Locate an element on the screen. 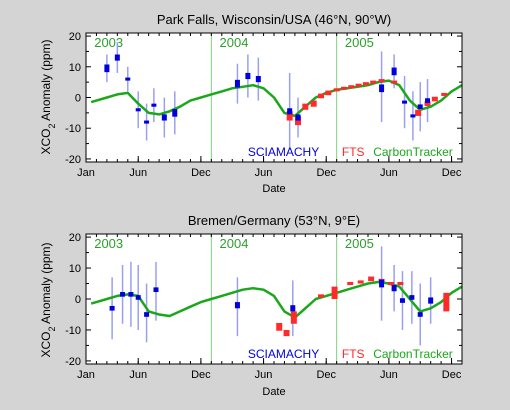  x-tick-label: Jan is located at coordinates (86, 173).